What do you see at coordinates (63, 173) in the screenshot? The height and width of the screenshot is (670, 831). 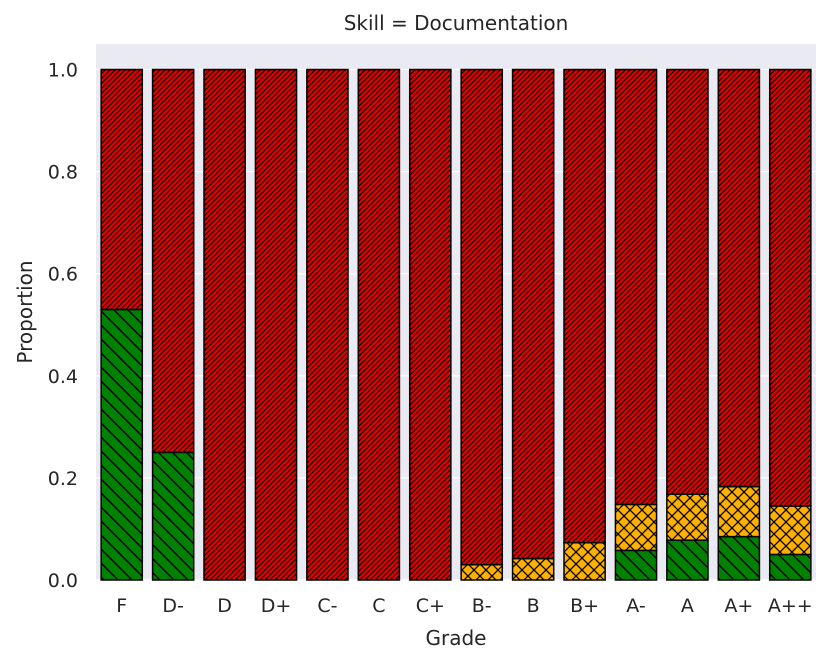 I see `y-tick-label: 0.8` at bounding box center [63, 173].